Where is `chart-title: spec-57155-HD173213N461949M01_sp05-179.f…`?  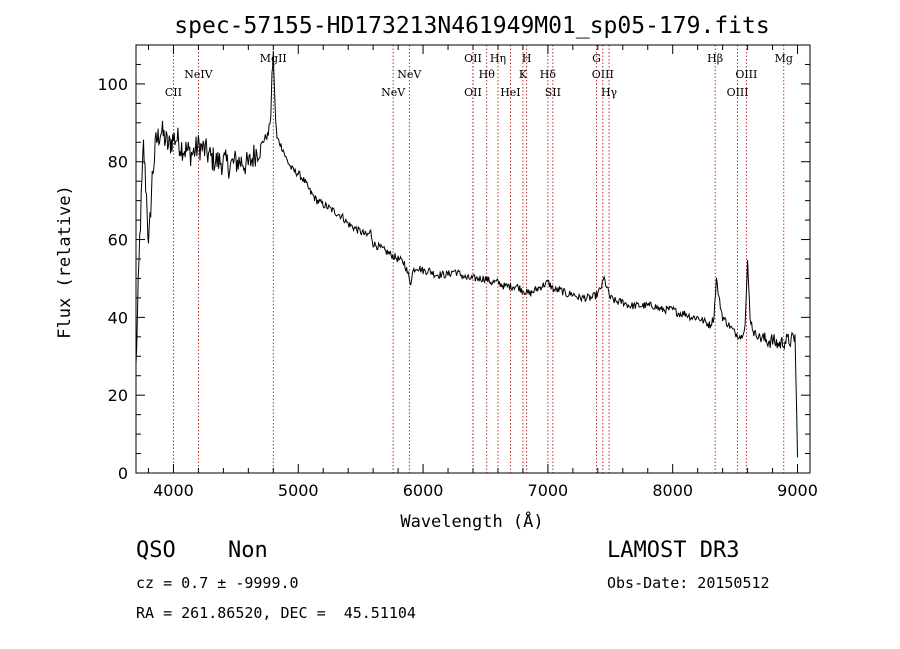 chart-title: spec-57155-HD173213N461949M01_sp05-179.f… is located at coordinates (471, 26).